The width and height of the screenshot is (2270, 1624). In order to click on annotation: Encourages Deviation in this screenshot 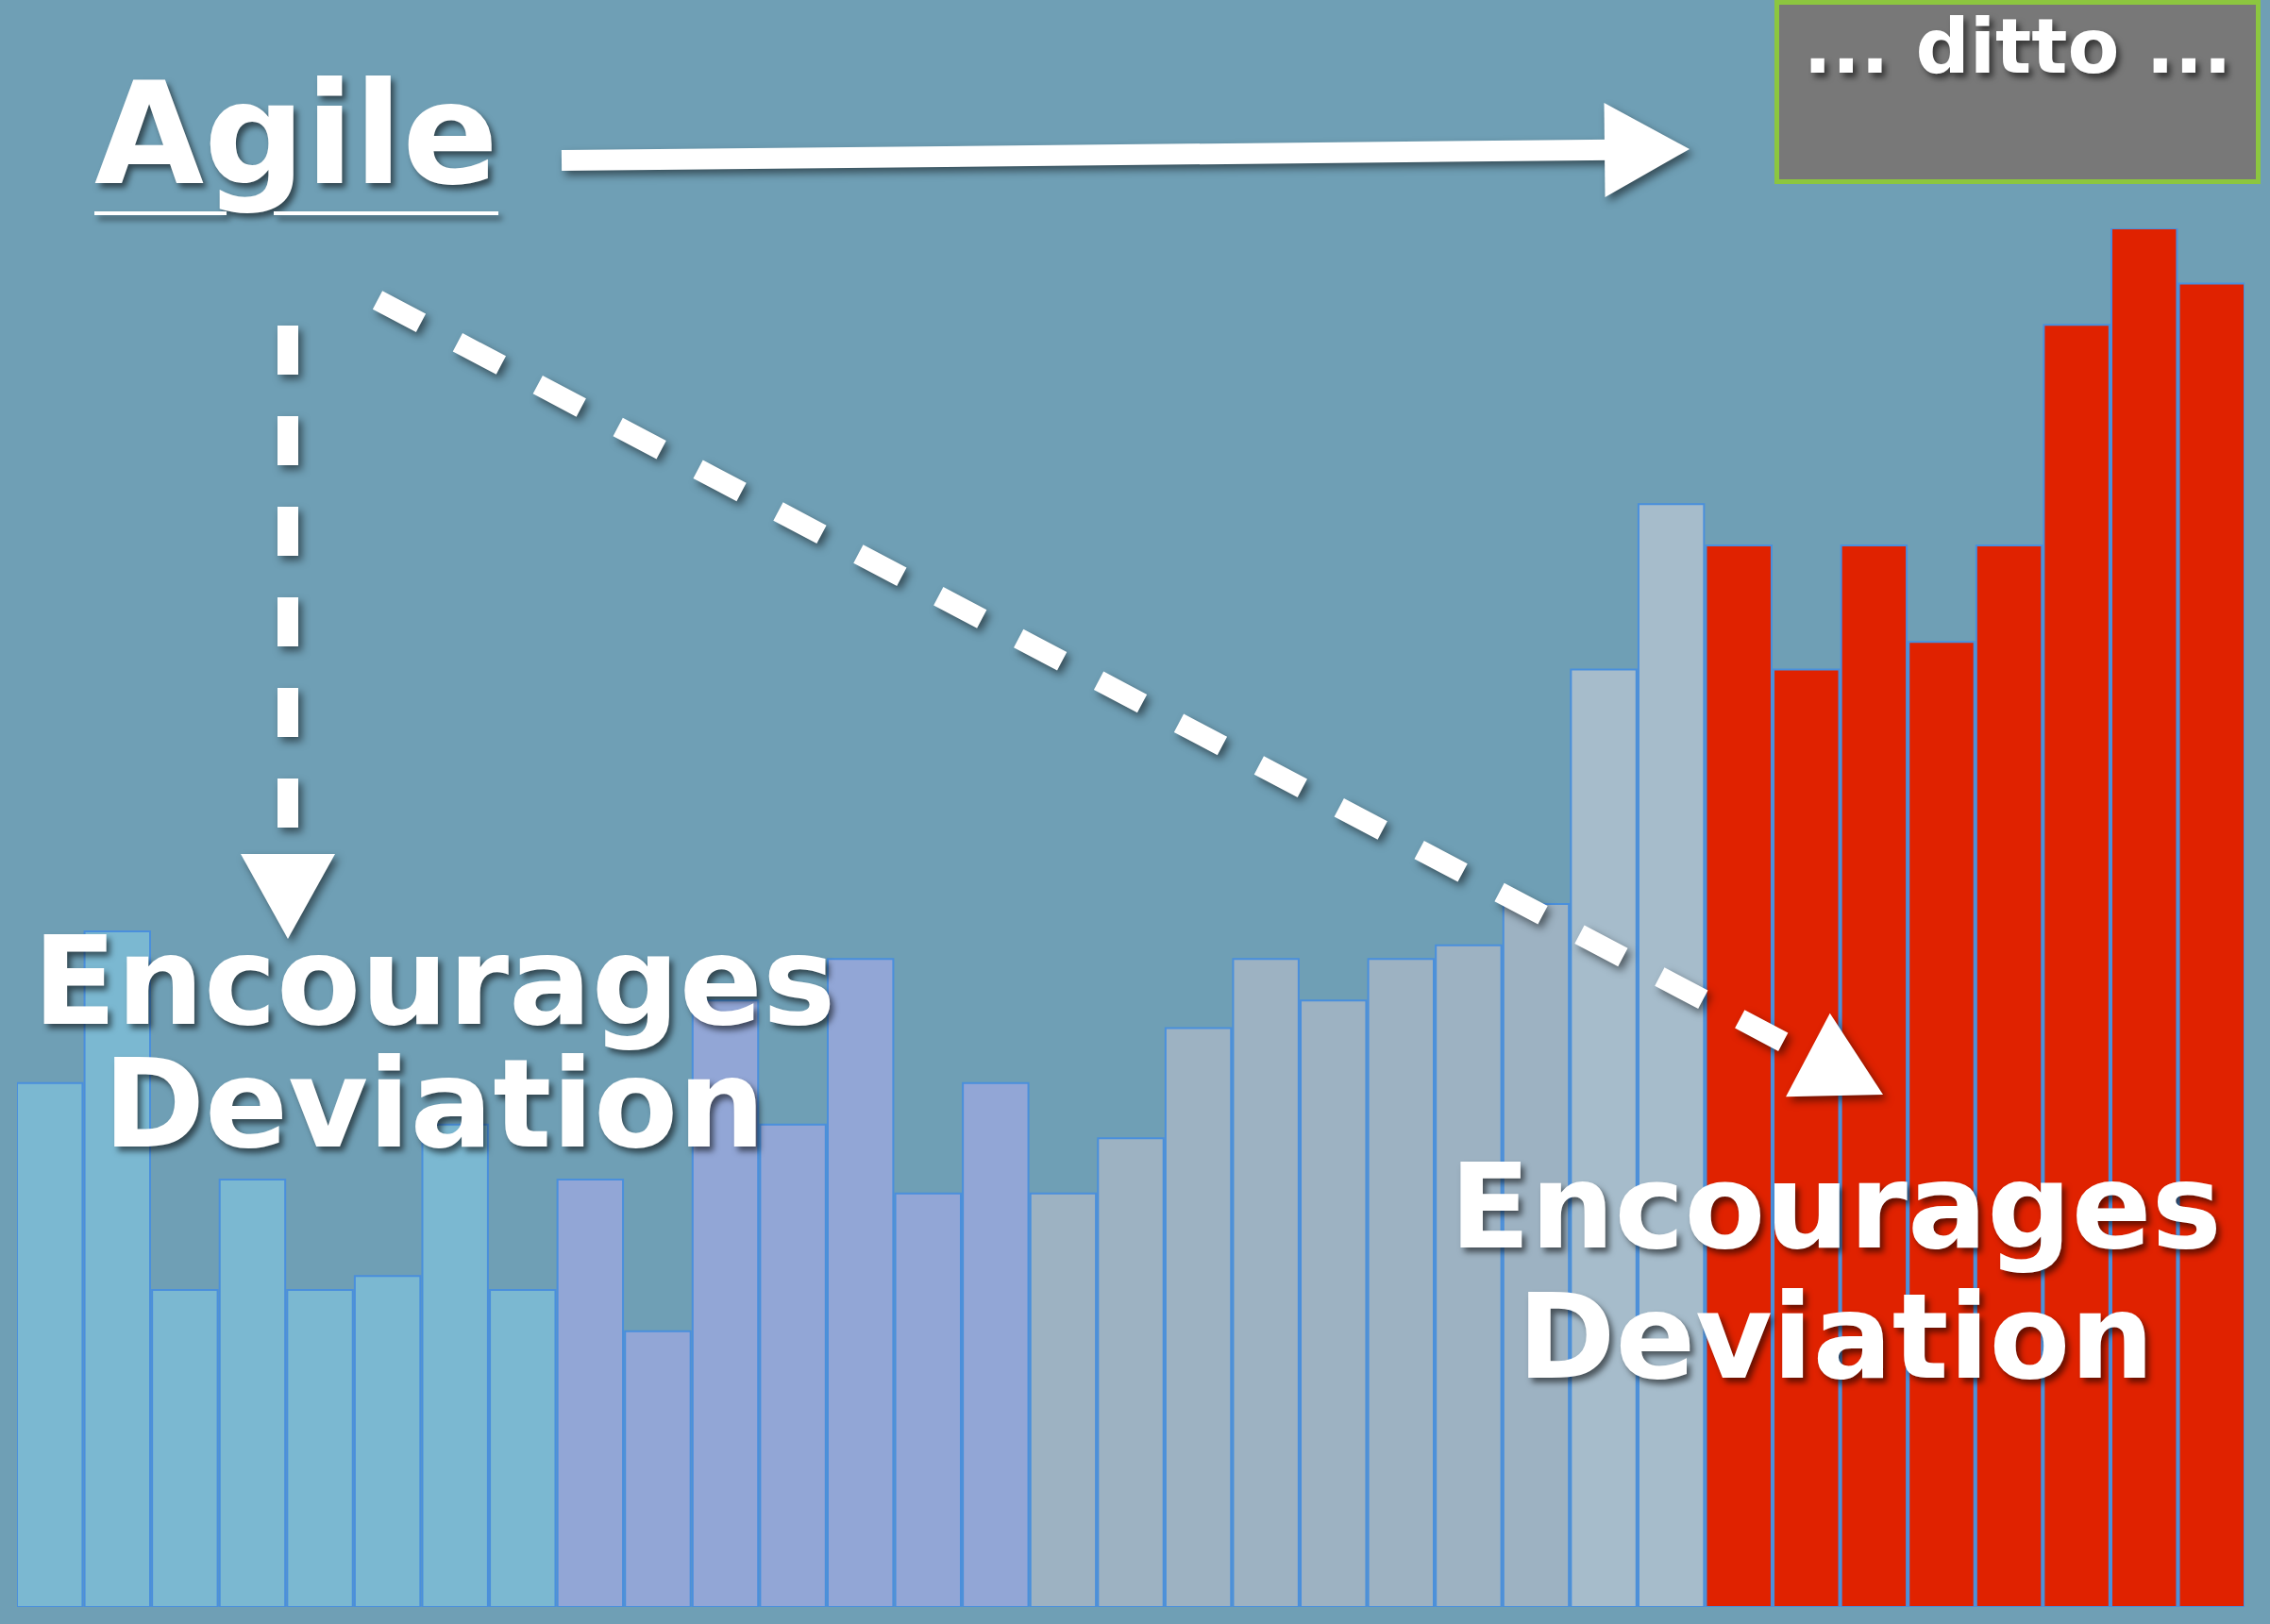, I will do `click(434, 1043)`.